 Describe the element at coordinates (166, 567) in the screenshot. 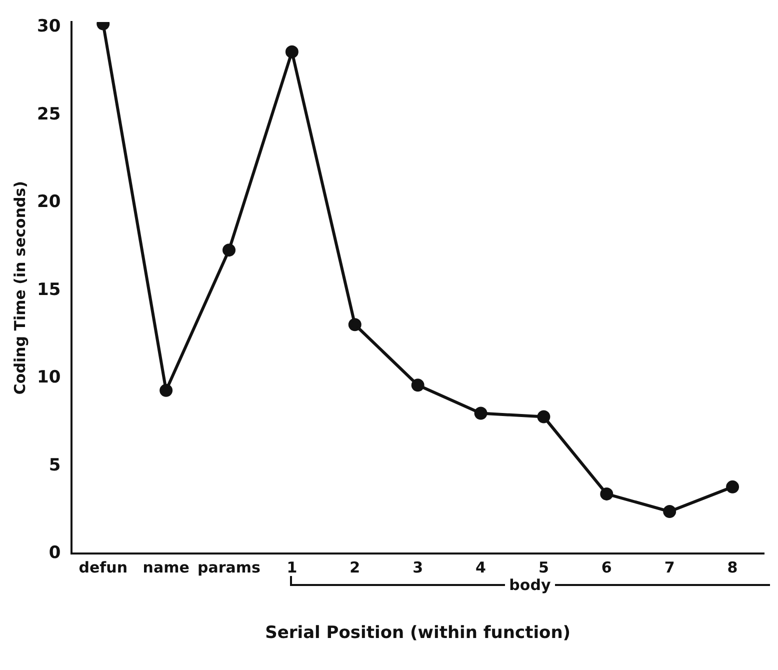

I see `x-tick-label: name` at that location.